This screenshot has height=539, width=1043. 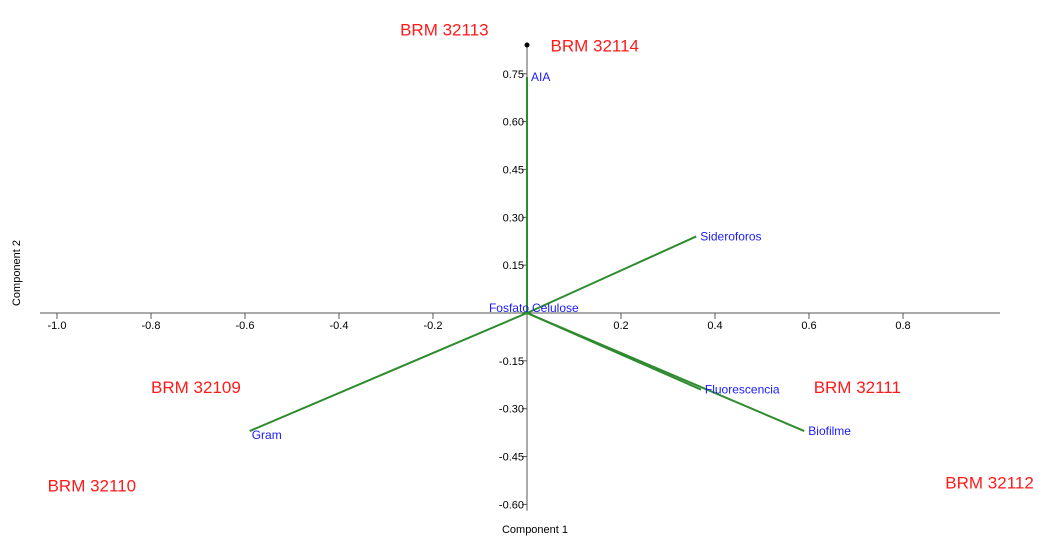 What do you see at coordinates (511, 505) in the screenshot?
I see `y-tick-label: -0.60` at bounding box center [511, 505].